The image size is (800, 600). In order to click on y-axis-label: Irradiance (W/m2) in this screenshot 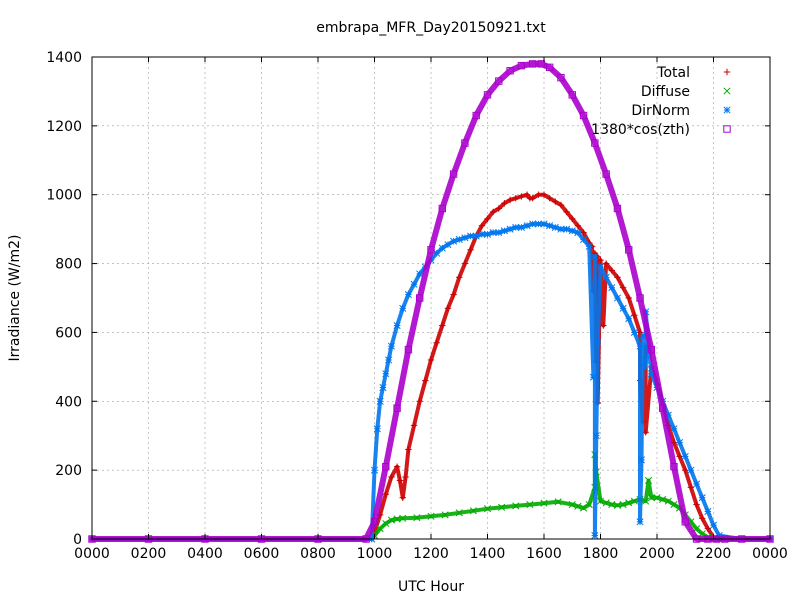, I will do `click(15, 298)`.